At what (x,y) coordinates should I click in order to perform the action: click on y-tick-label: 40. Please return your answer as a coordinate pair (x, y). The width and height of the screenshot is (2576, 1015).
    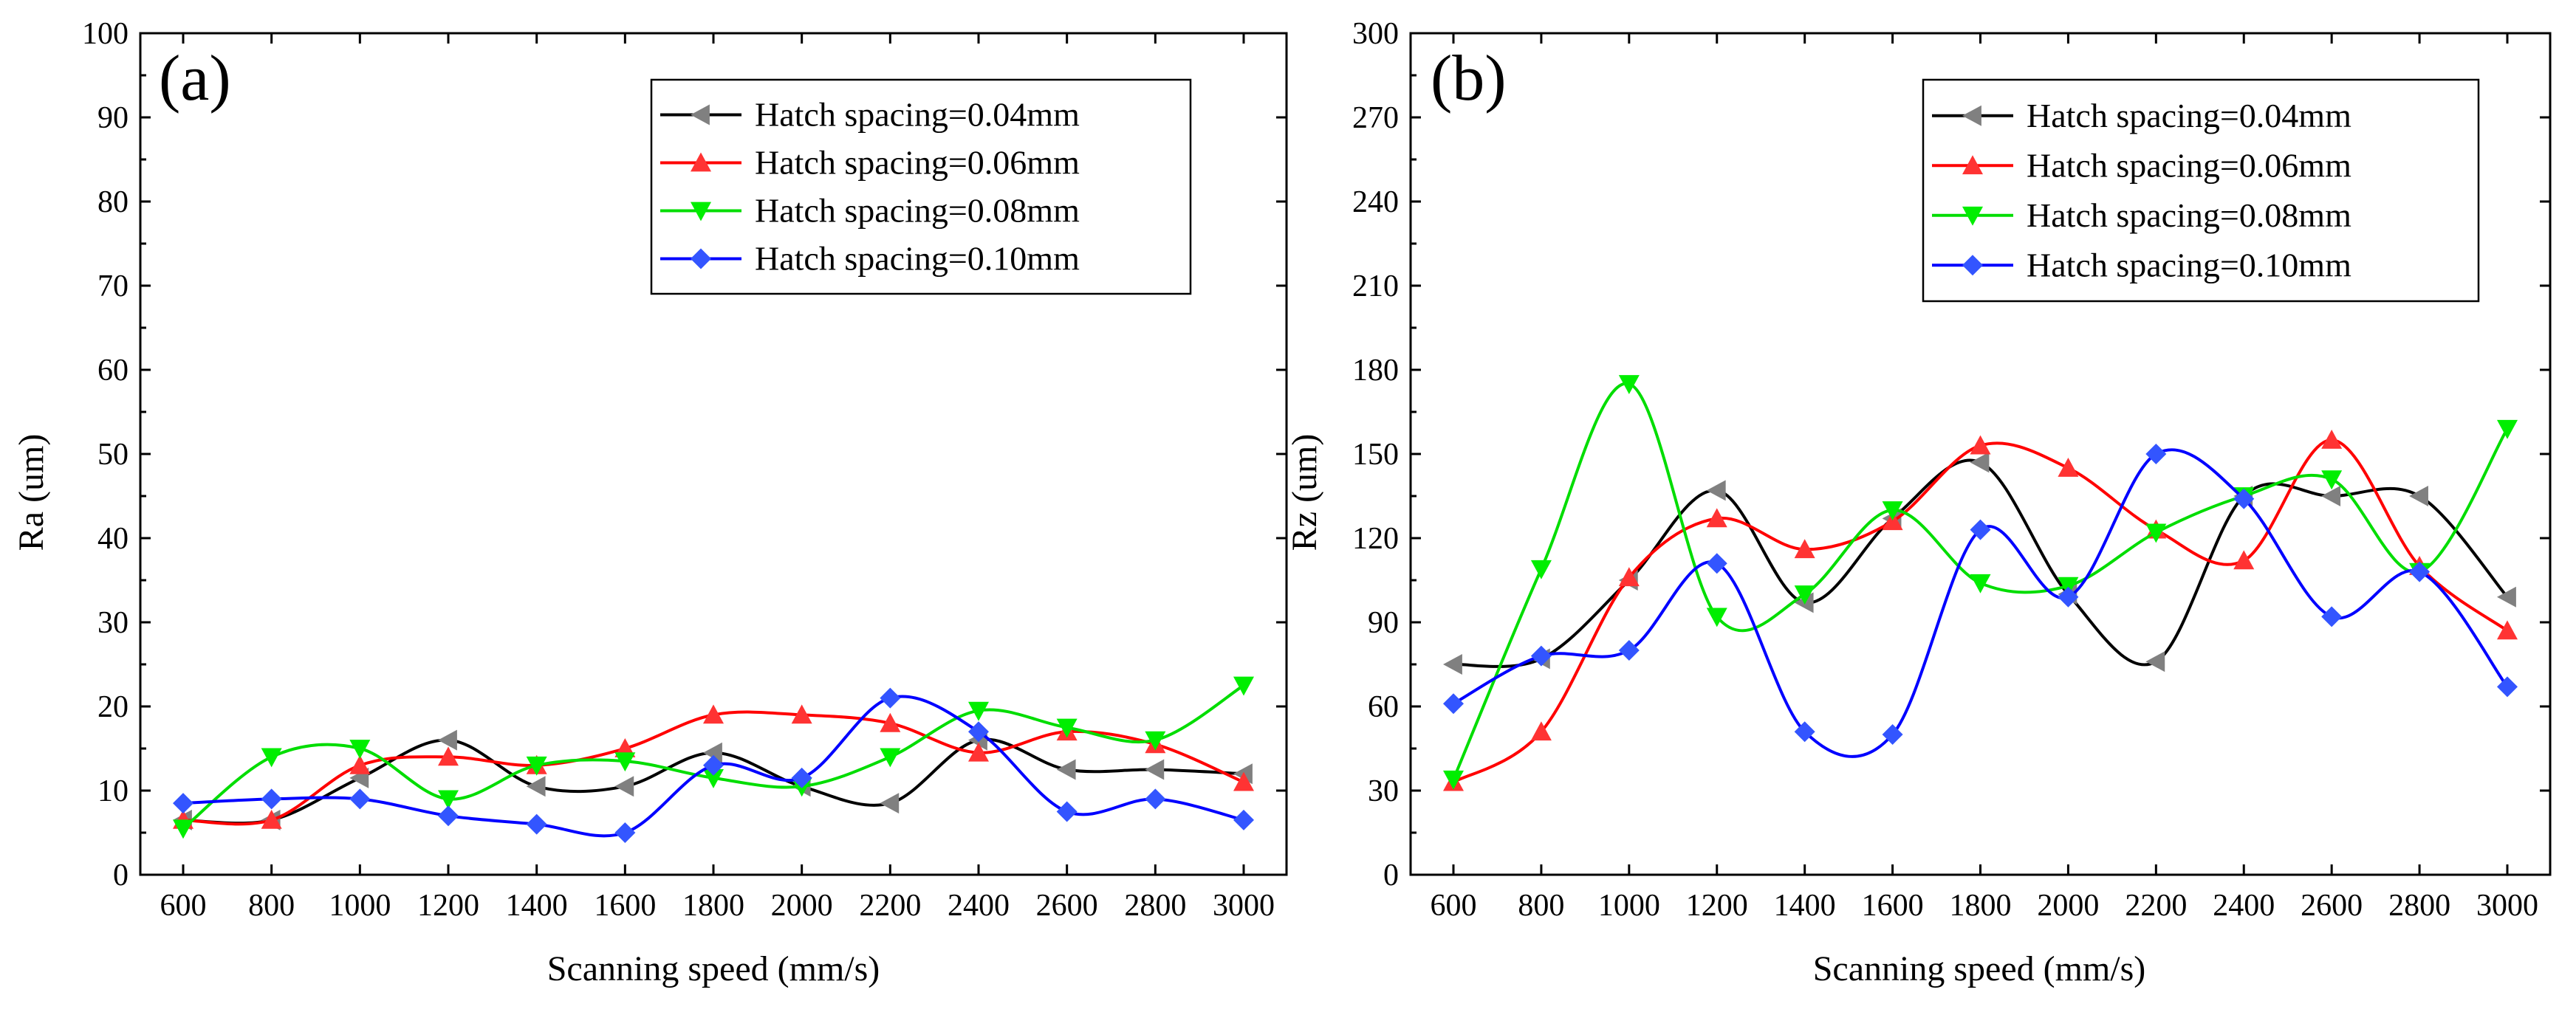
    Looking at the image, I should click on (113, 539).